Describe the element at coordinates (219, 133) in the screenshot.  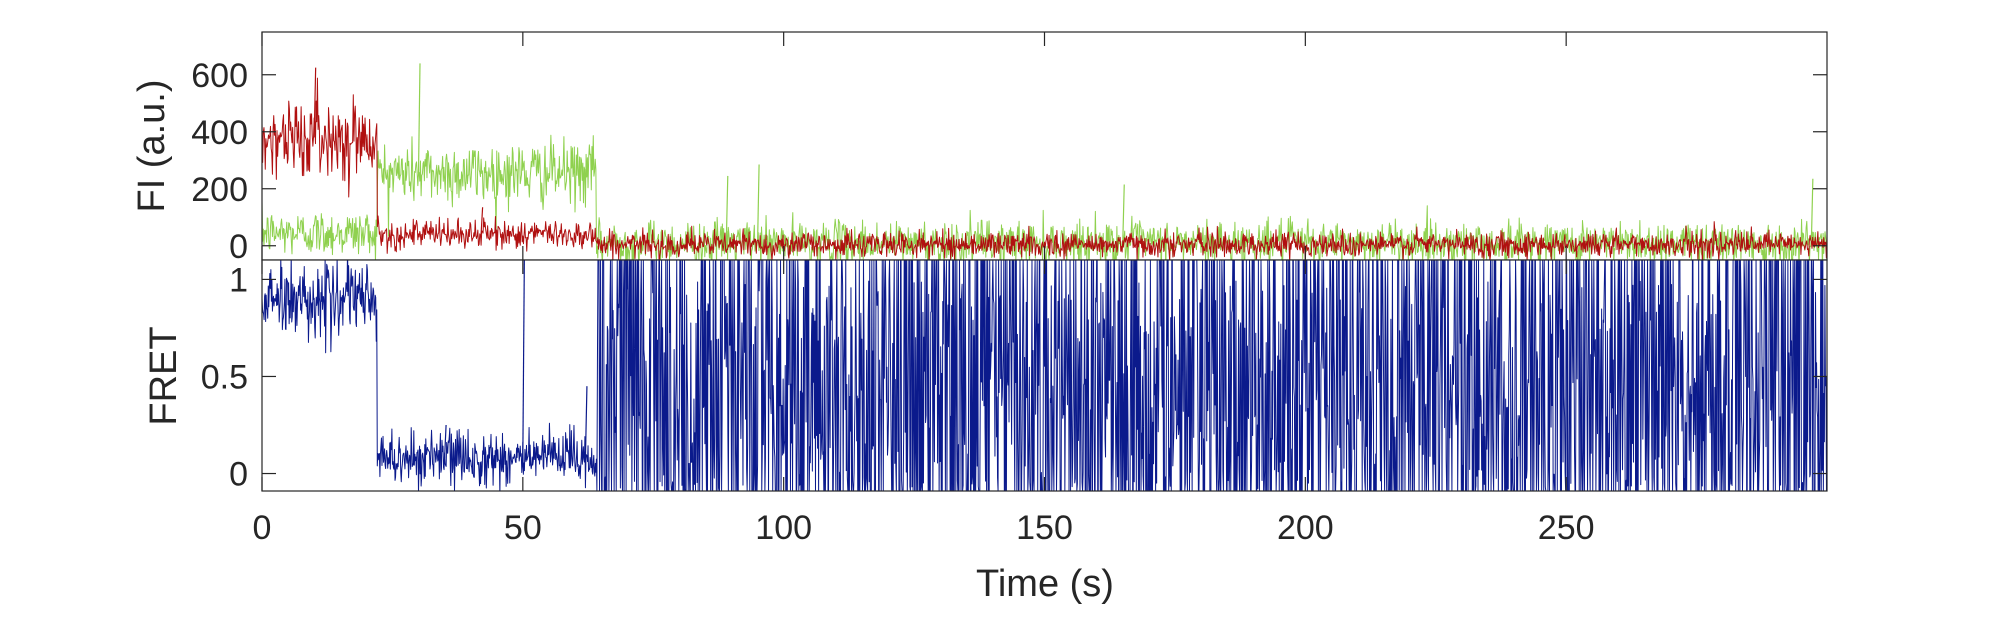
I see `intensity-y-tick-label: 400` at that location.